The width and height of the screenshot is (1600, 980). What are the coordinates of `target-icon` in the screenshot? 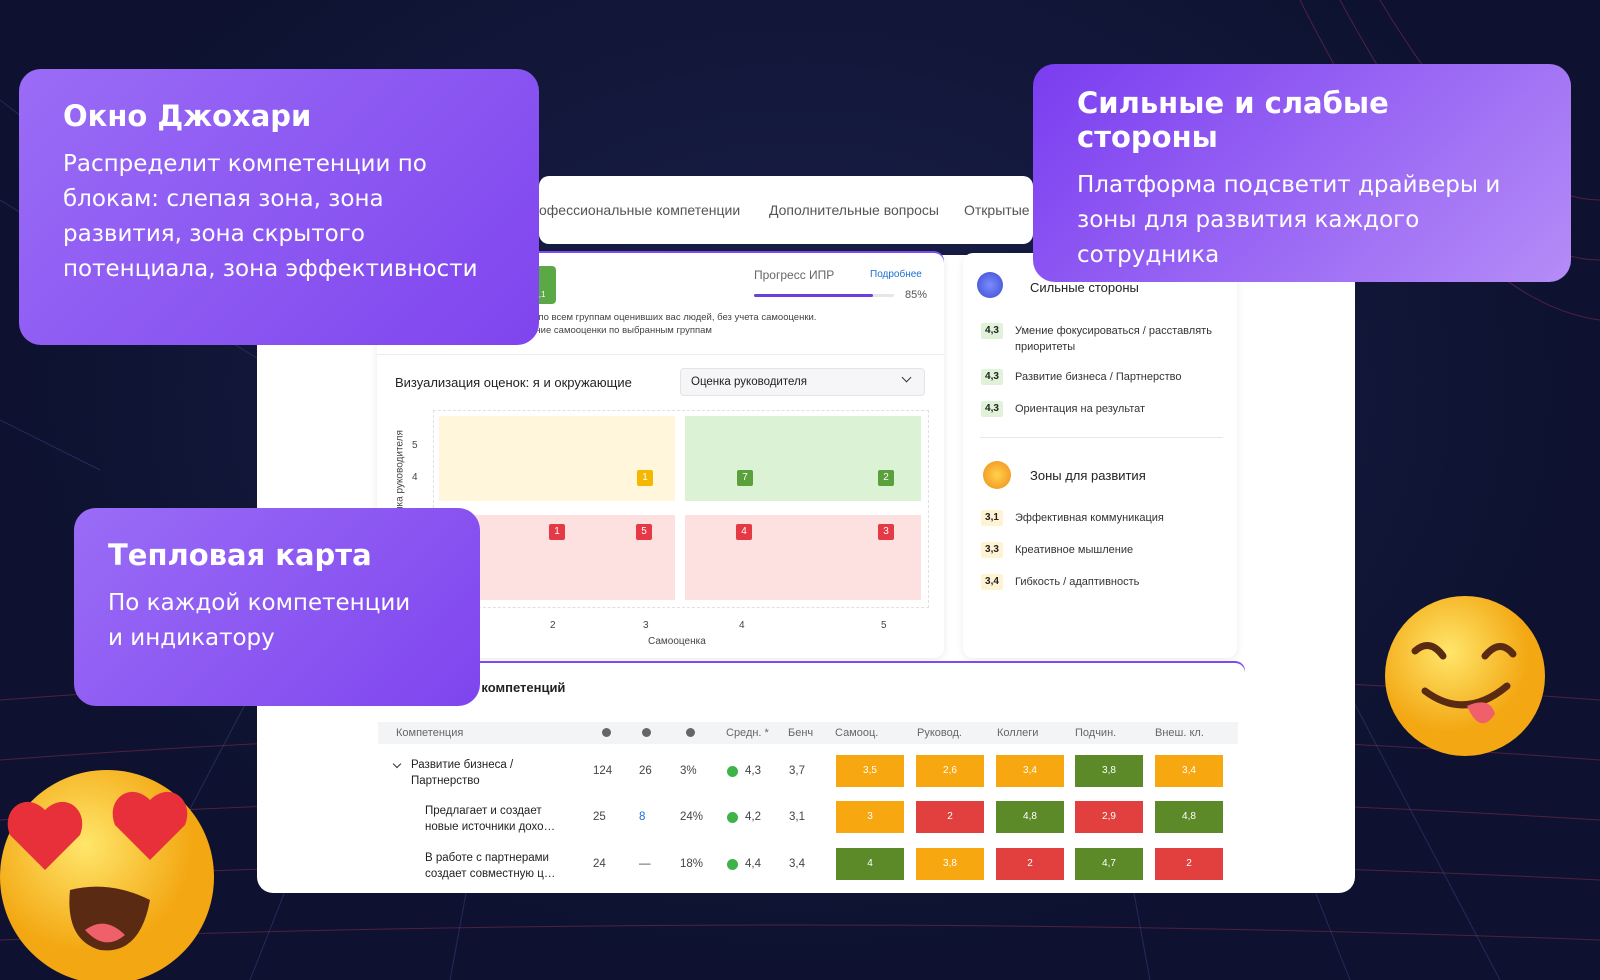 It's located at (997, 475).